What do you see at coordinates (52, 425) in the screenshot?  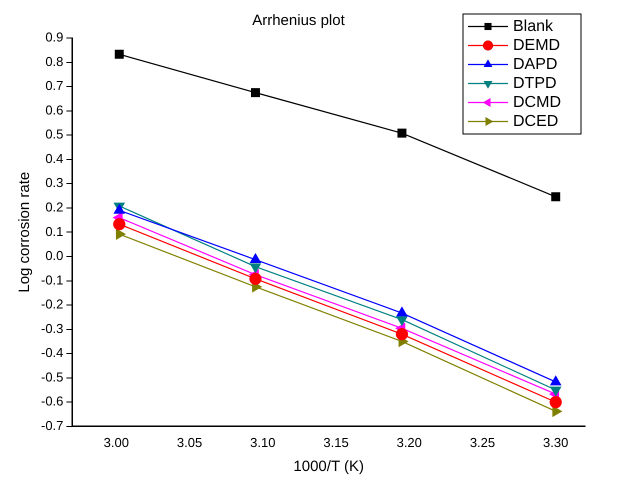 I see `y-tick-label: -0.7` at bounding box center [52, 425].